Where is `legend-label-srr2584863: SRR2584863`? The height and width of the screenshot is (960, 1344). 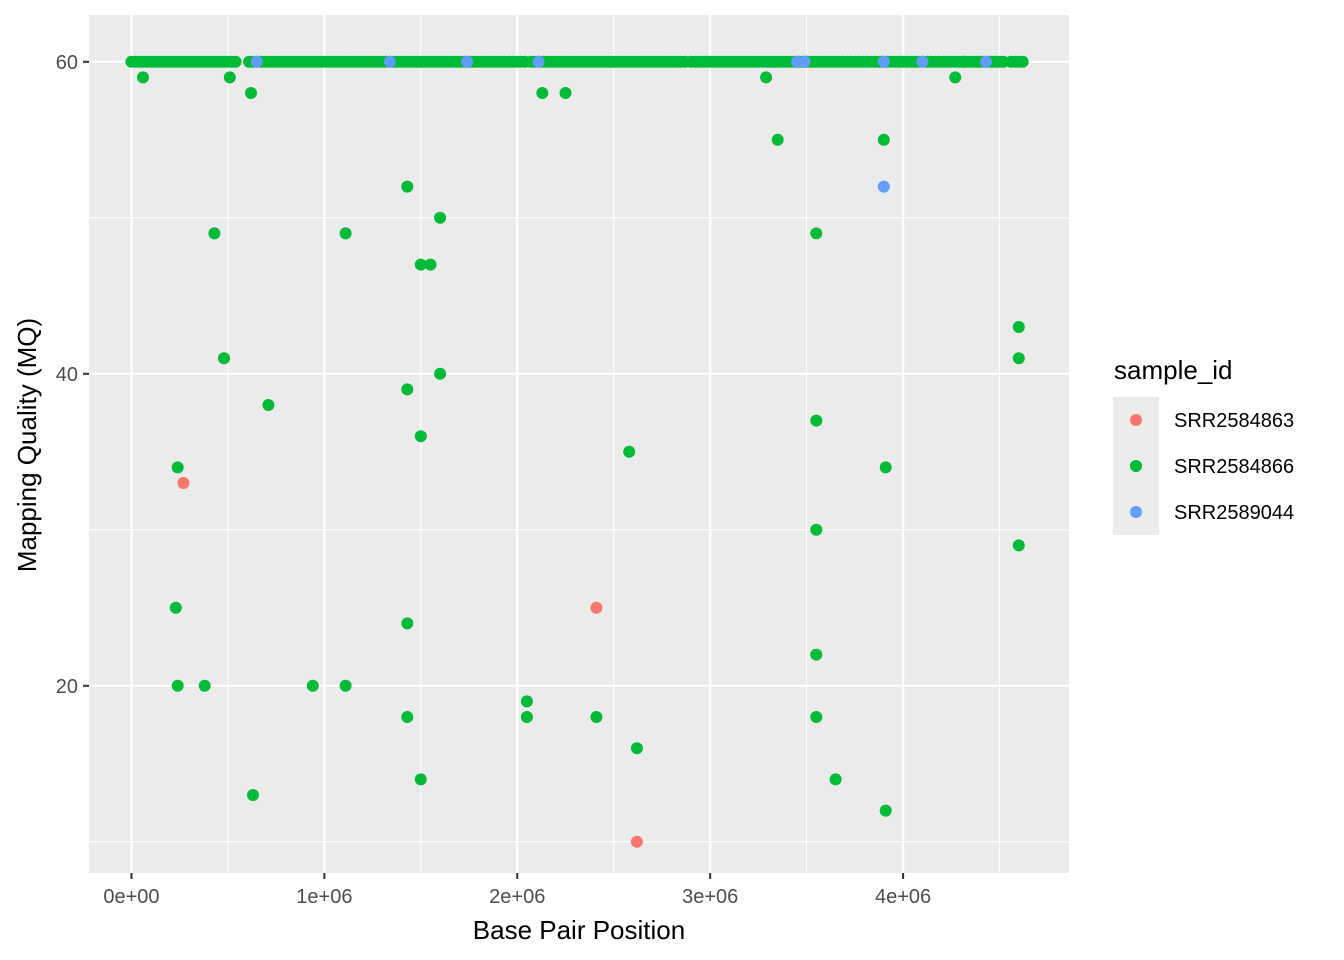
legend-label-srr2584863: SRR2584863 is located at coordinates (1234, 421).